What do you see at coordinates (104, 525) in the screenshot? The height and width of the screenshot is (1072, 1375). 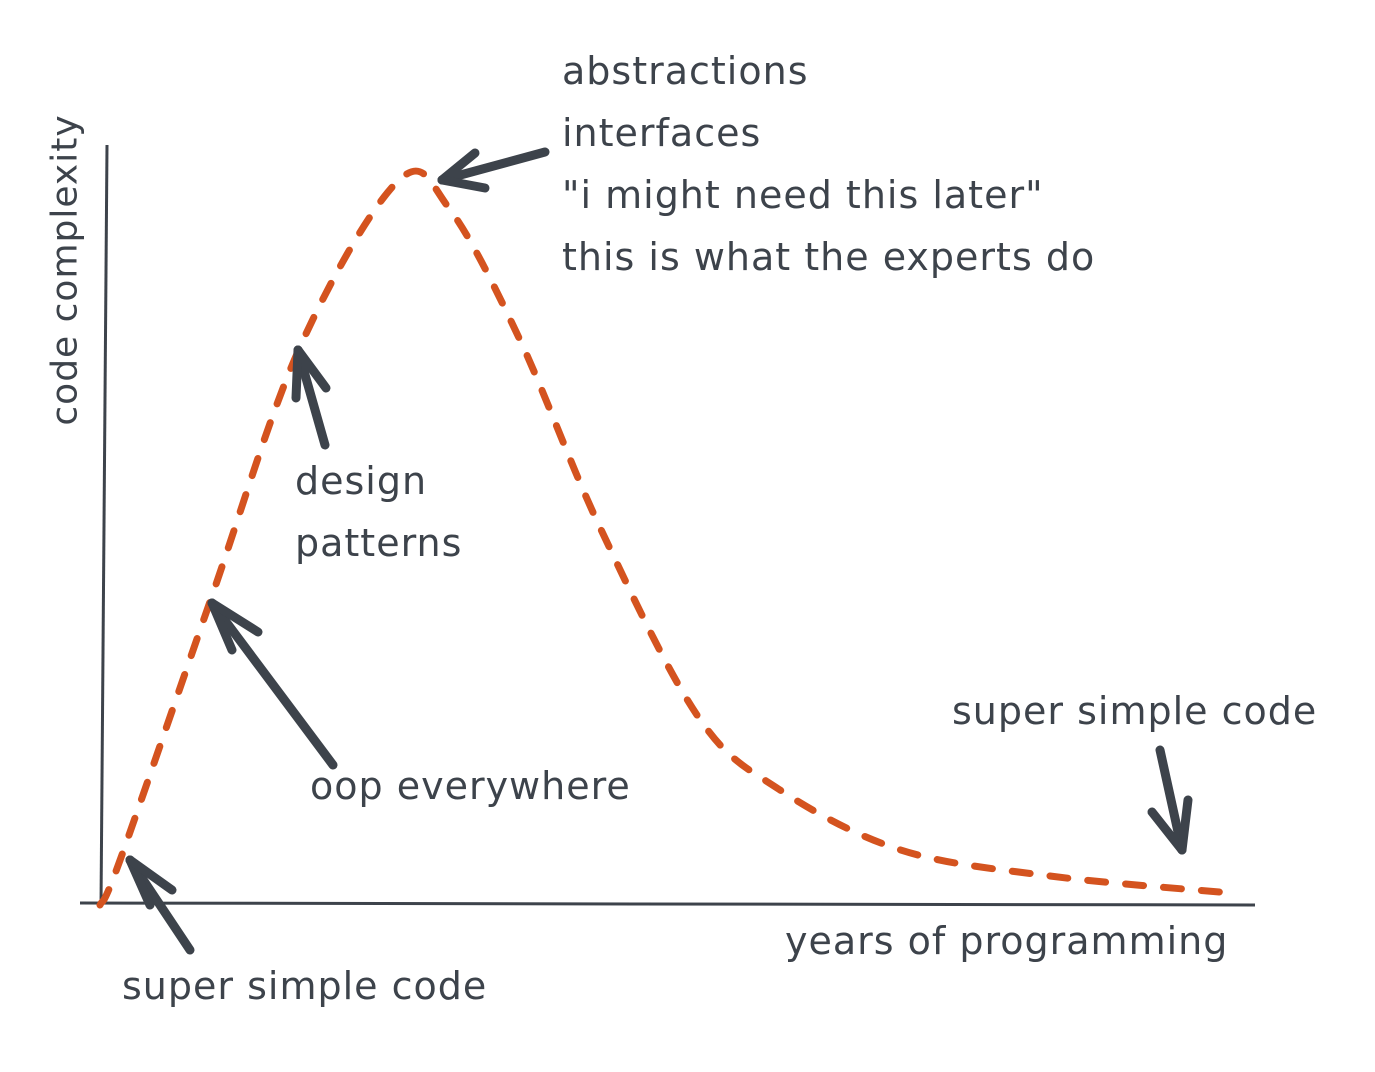 I see `y-axis` at bounding box center [104, 525].